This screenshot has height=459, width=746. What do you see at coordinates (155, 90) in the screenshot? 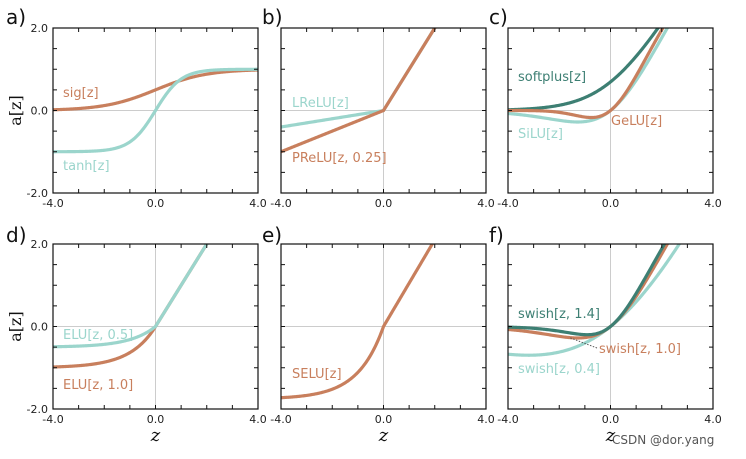
I see `series-line-sig-z` at bounding box center [155, 90].